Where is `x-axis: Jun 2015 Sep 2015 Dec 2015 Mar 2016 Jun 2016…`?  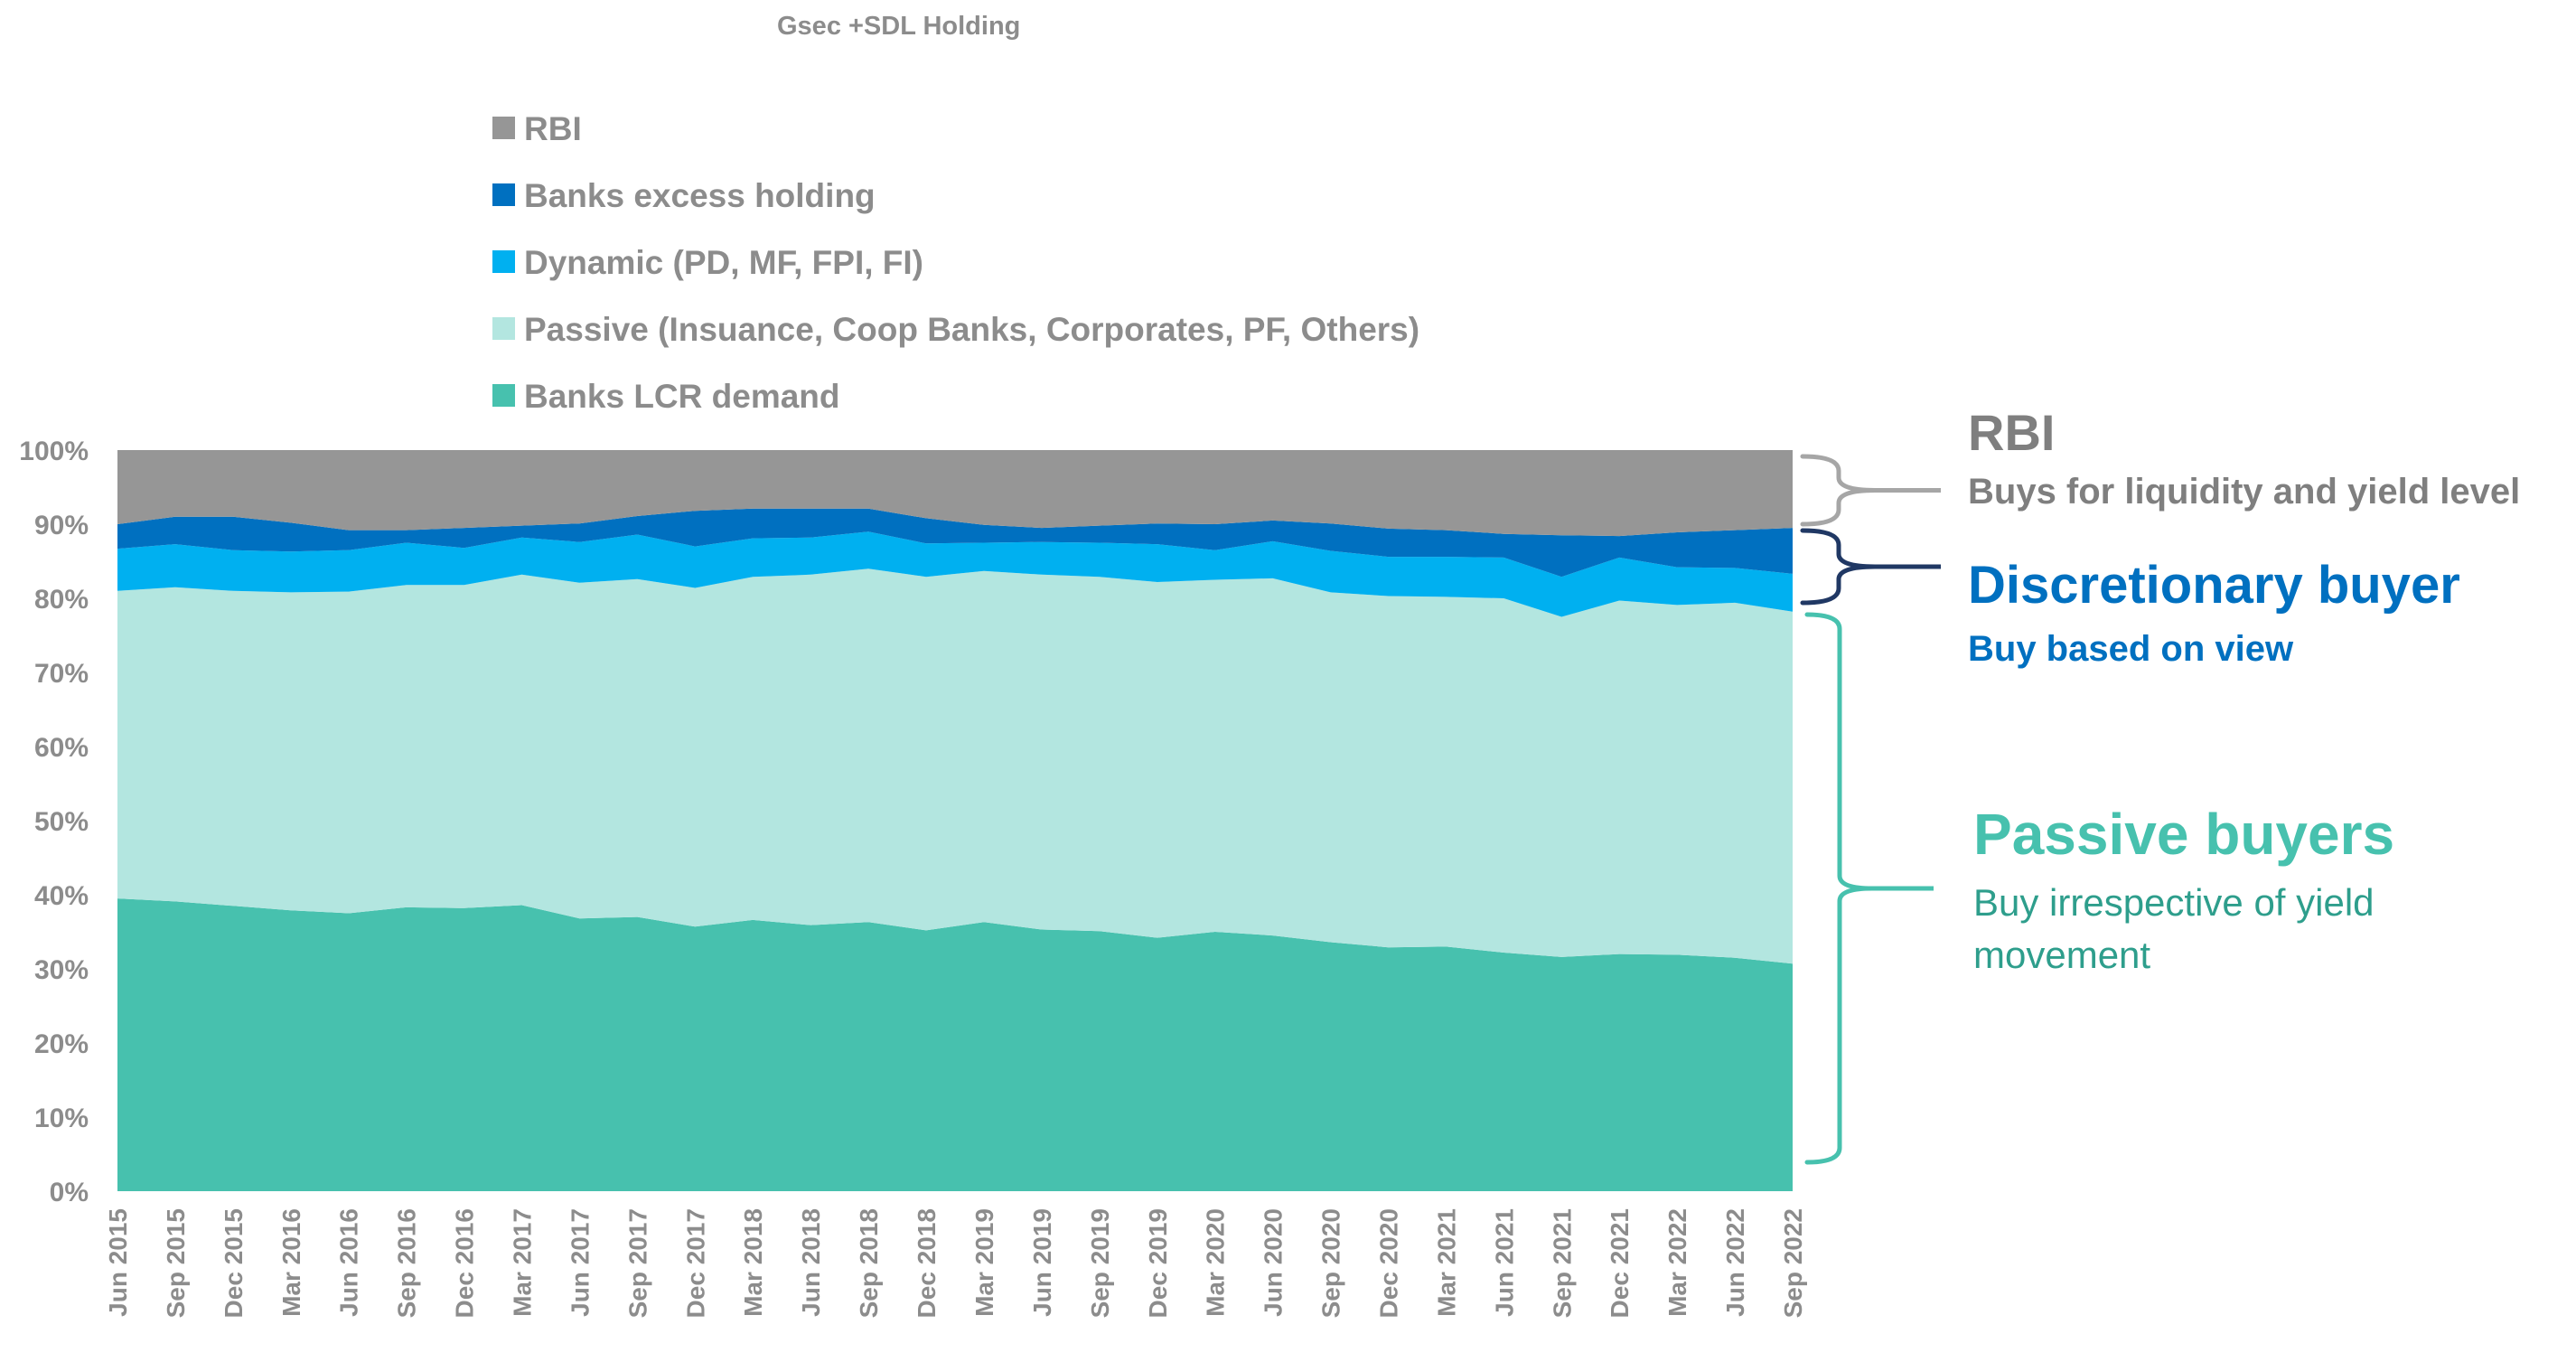 x-axis: Jun 2015 Sep 2015 Dec 2015 Mar 2016 Jun 2016… is located at coordinates (955, 1263).